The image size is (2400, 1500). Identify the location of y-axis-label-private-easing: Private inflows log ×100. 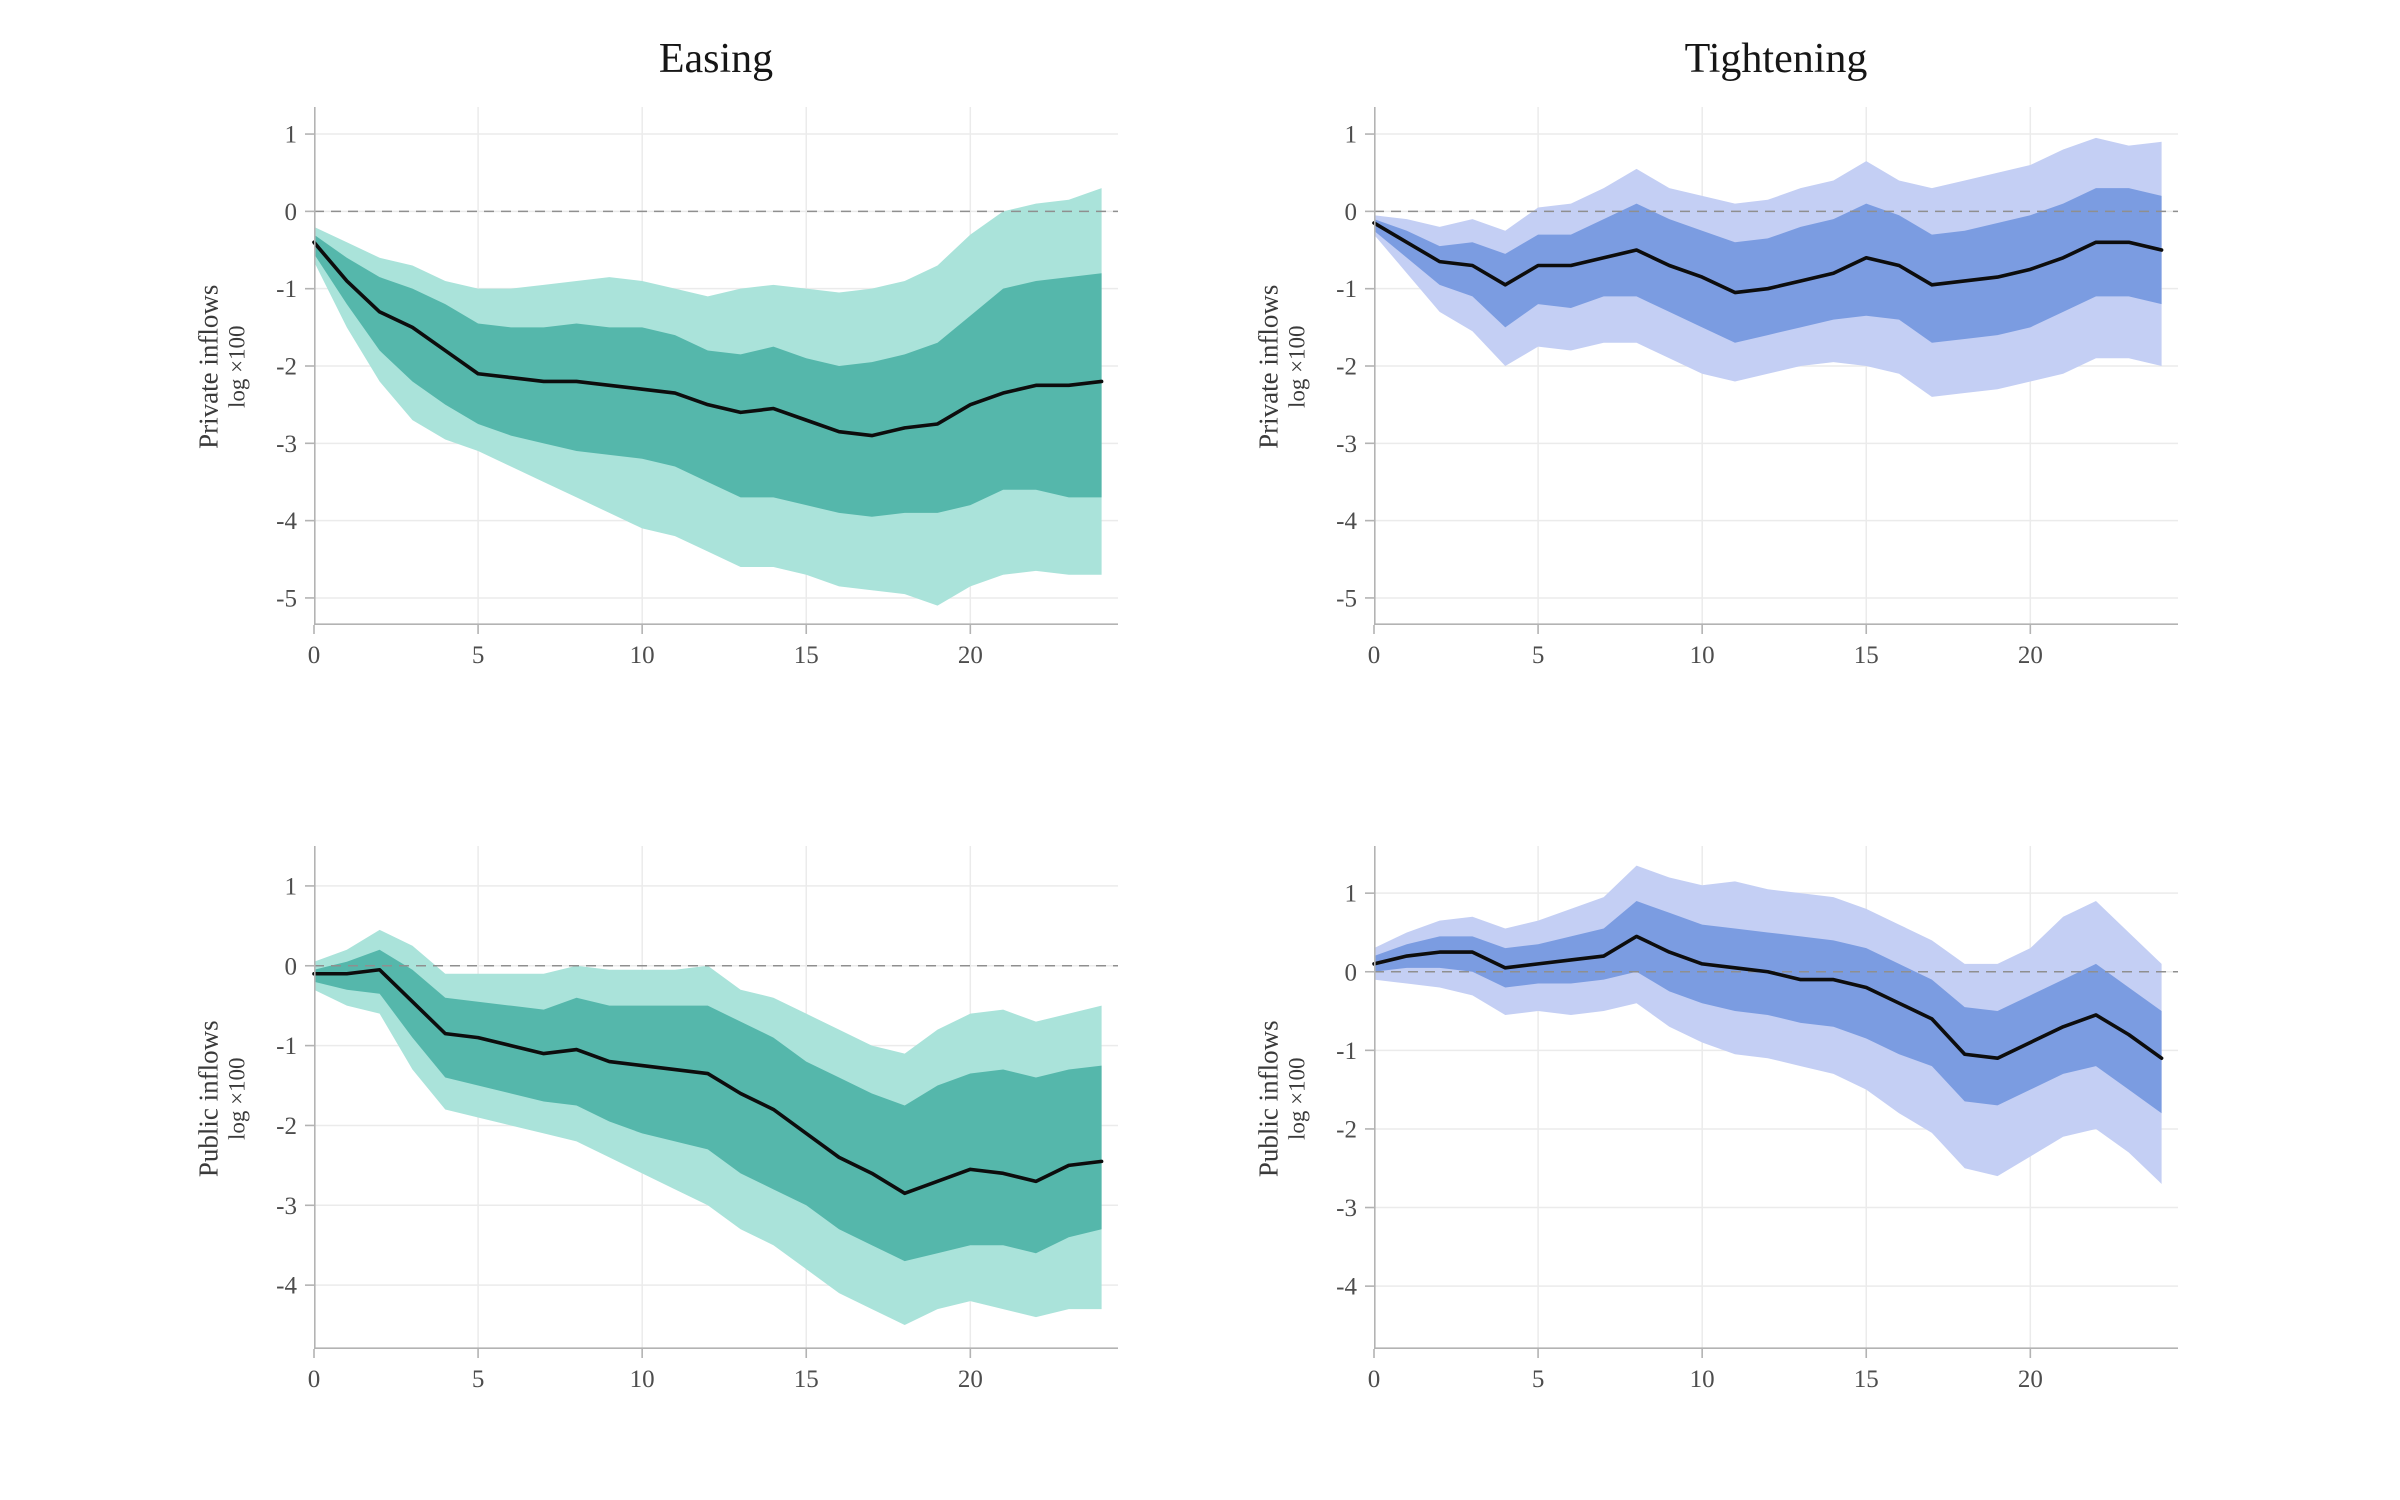
(221, 367).